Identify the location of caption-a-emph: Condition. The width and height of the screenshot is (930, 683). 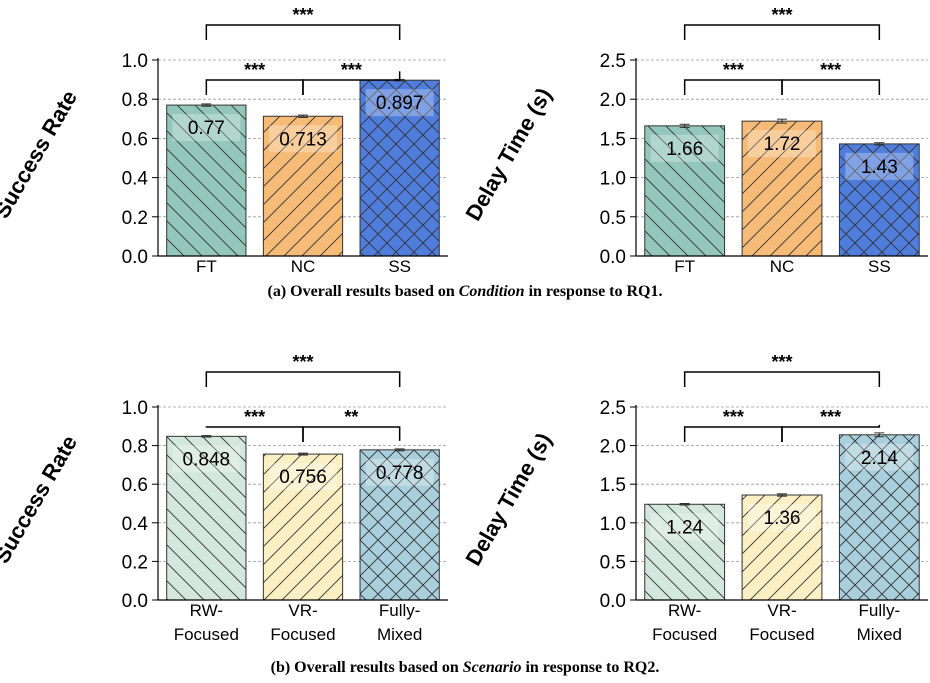
(491, 291).